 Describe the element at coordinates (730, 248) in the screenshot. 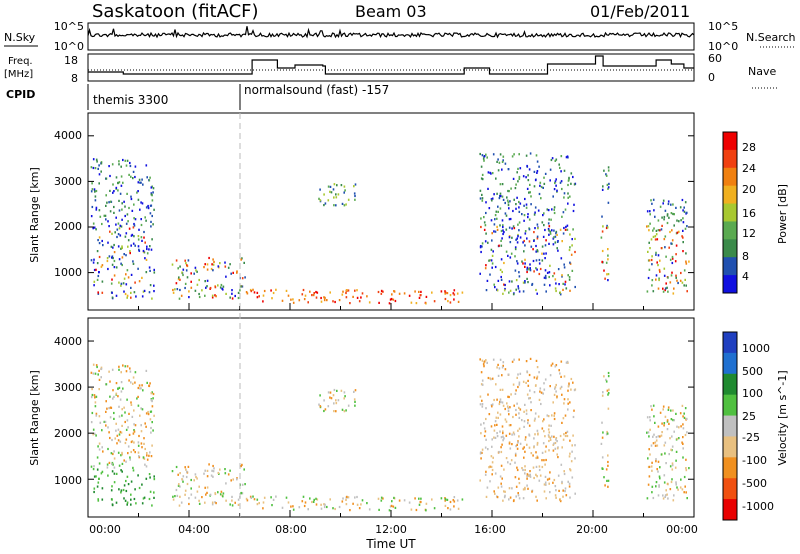

I see `power-cbar-swatch` at that location.